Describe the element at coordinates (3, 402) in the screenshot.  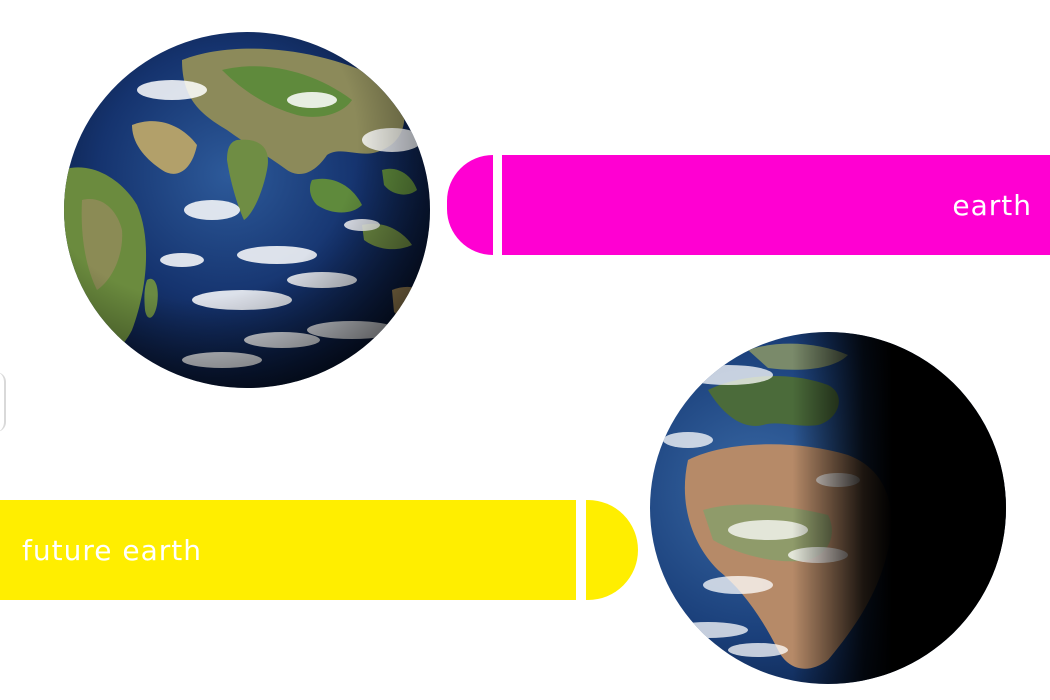
I see `edge-decoration` at that location.